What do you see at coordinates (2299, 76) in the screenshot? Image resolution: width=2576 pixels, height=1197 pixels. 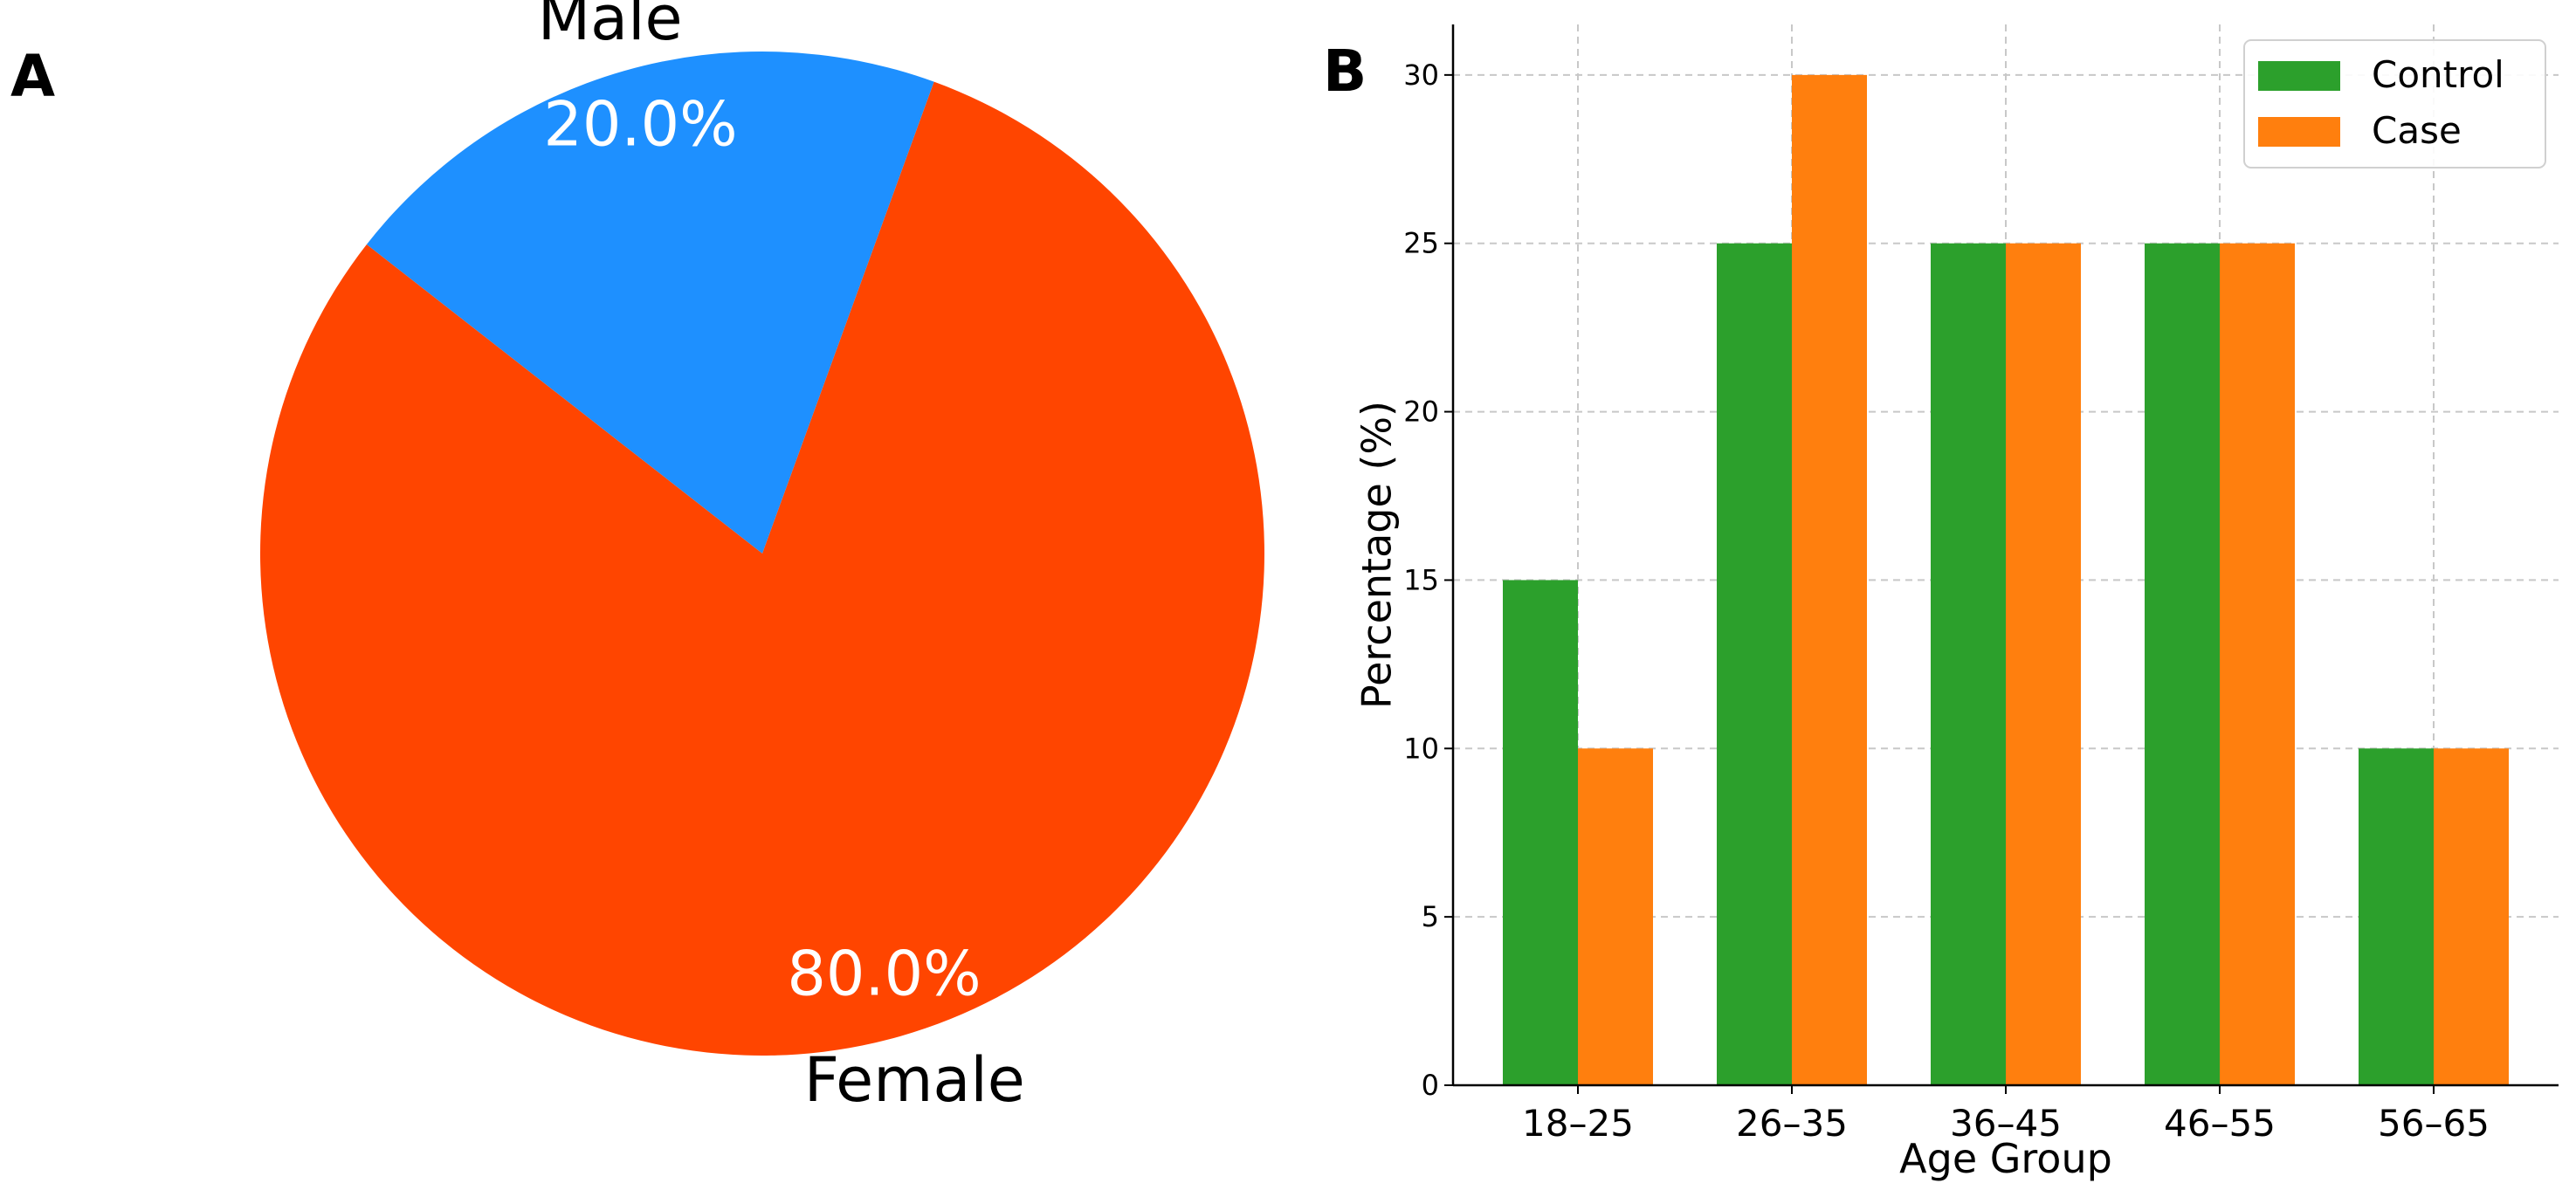 I see `legend-swatch-control` at bounding box center [2299, 76].